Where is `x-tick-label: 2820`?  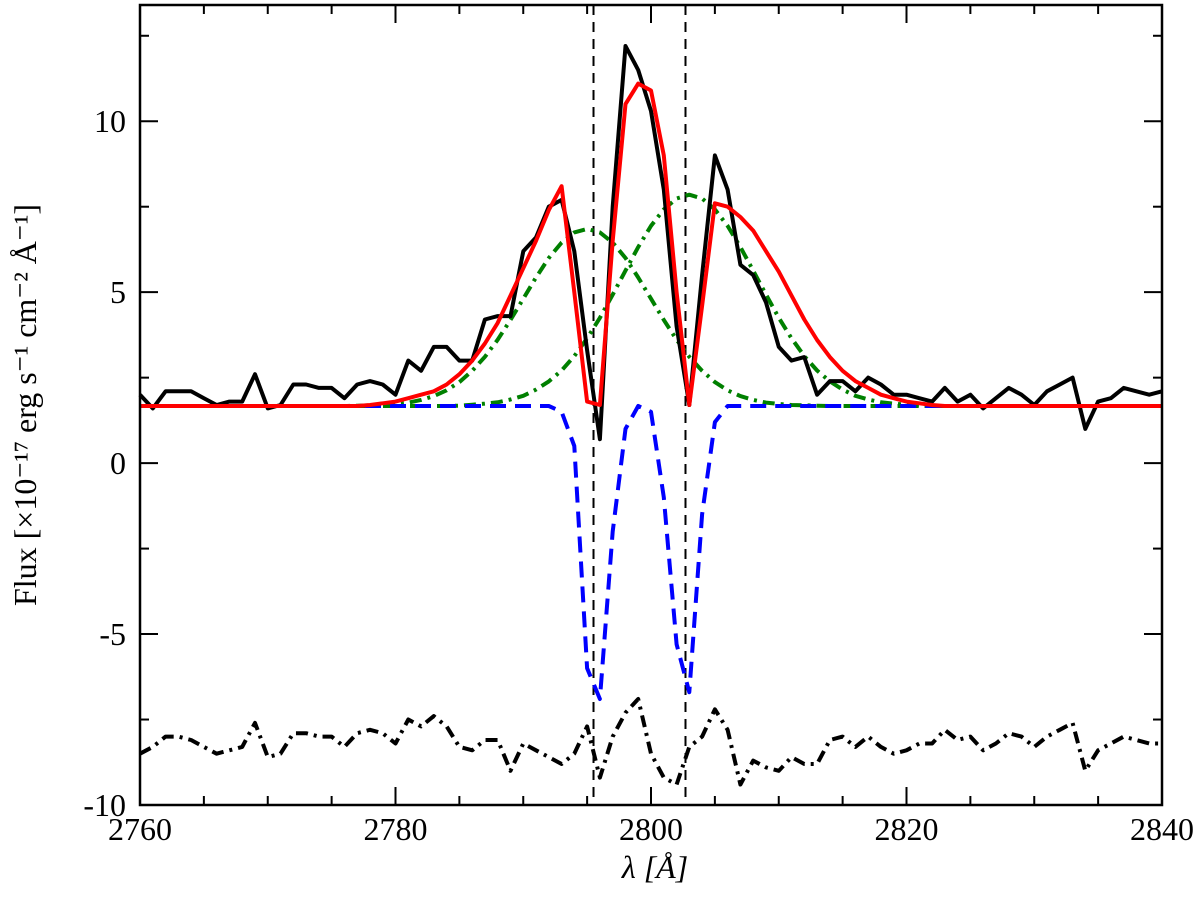
x-tick-label: 2820 is located at coordinates (907, 829).